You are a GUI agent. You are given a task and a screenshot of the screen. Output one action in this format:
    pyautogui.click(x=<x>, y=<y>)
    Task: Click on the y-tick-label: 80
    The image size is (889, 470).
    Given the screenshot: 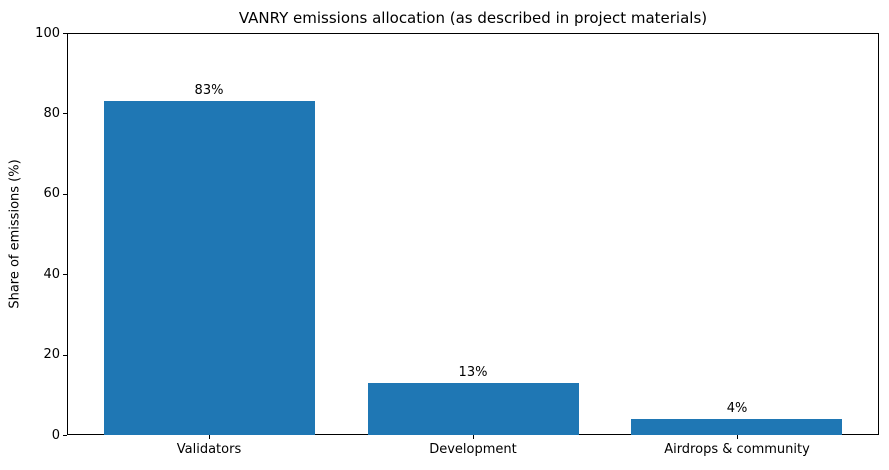 What is the action you would take?
    pyautogui.click(x=51, y=113)
    